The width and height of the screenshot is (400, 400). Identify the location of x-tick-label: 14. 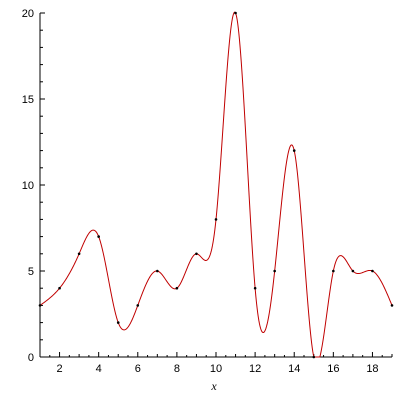
(294, 369).